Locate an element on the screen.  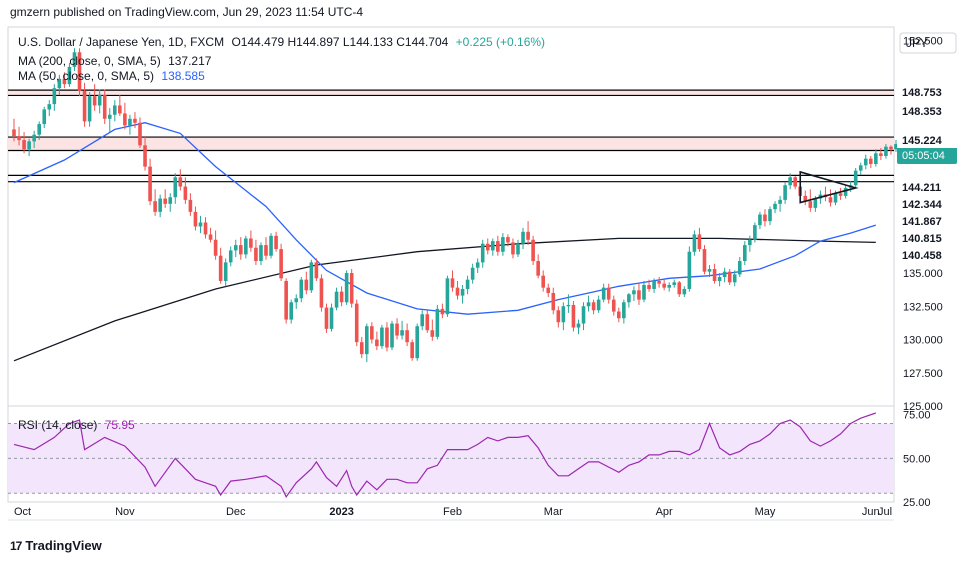
price-level-value: 140.458 is located at coordinates (922, 256).